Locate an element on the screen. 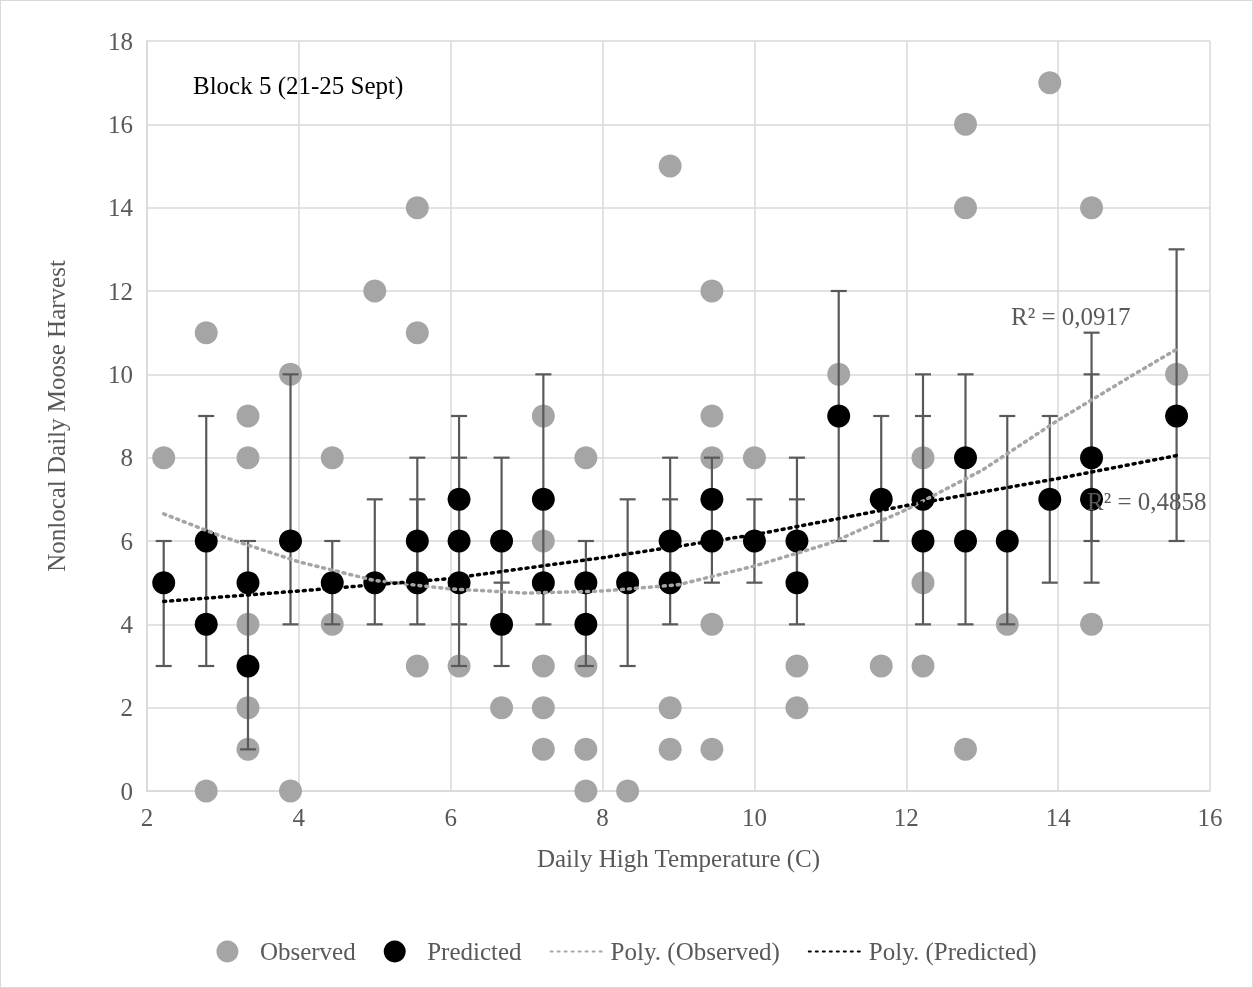  y-axis-title: Nonlocal Daily Moose Harvest is located at coordinates (56, 416).